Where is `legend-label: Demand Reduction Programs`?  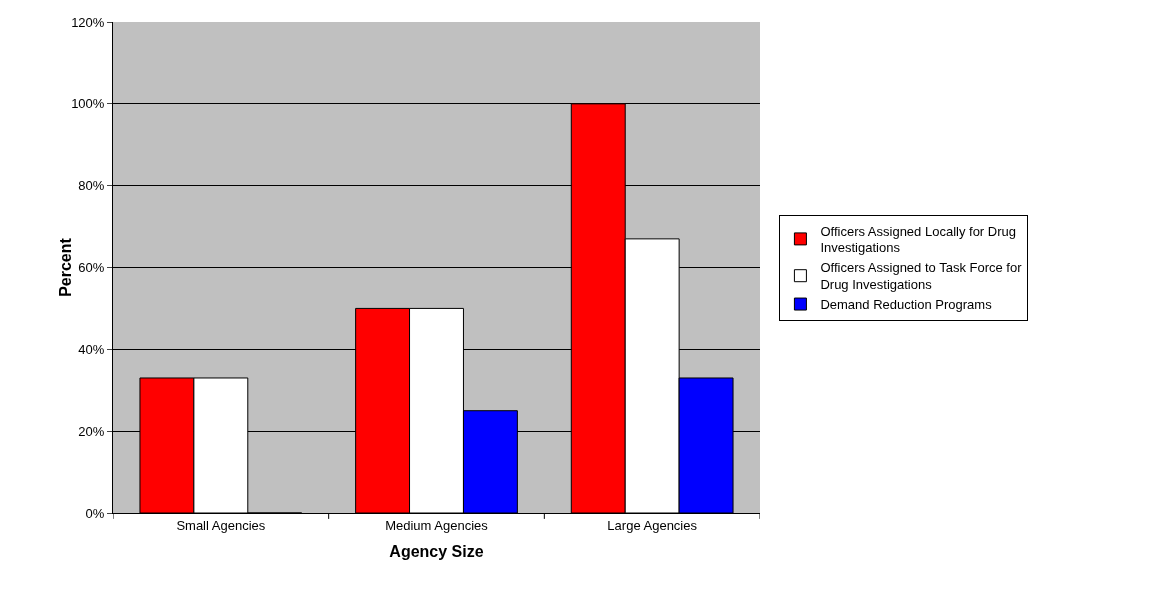 legend-label: Demand Reduction Programs is located at coordinates (906, 305).